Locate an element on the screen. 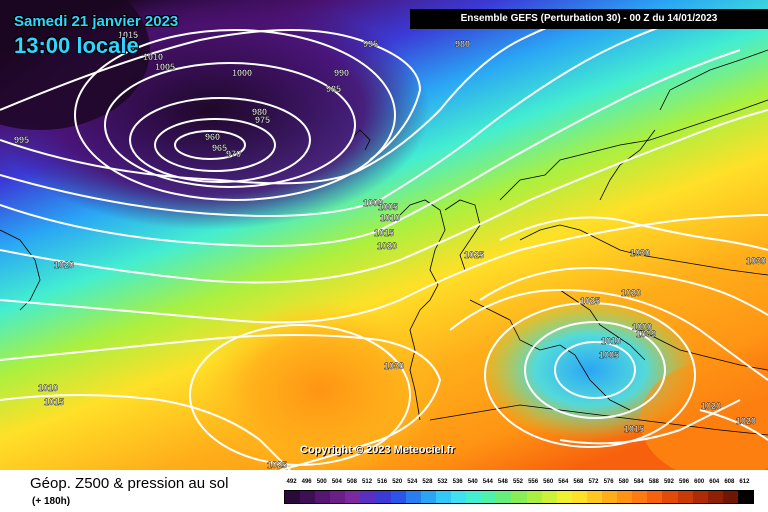 The image size is (768, 512). scale-value-label: 596 is located at coordinates (684, 482).